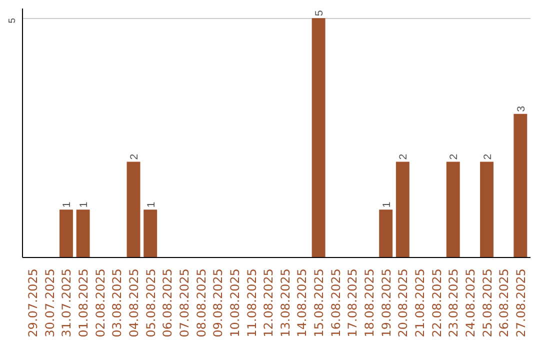  I want to click on x-tick-label: 22.08.2025, so click(437, 303).